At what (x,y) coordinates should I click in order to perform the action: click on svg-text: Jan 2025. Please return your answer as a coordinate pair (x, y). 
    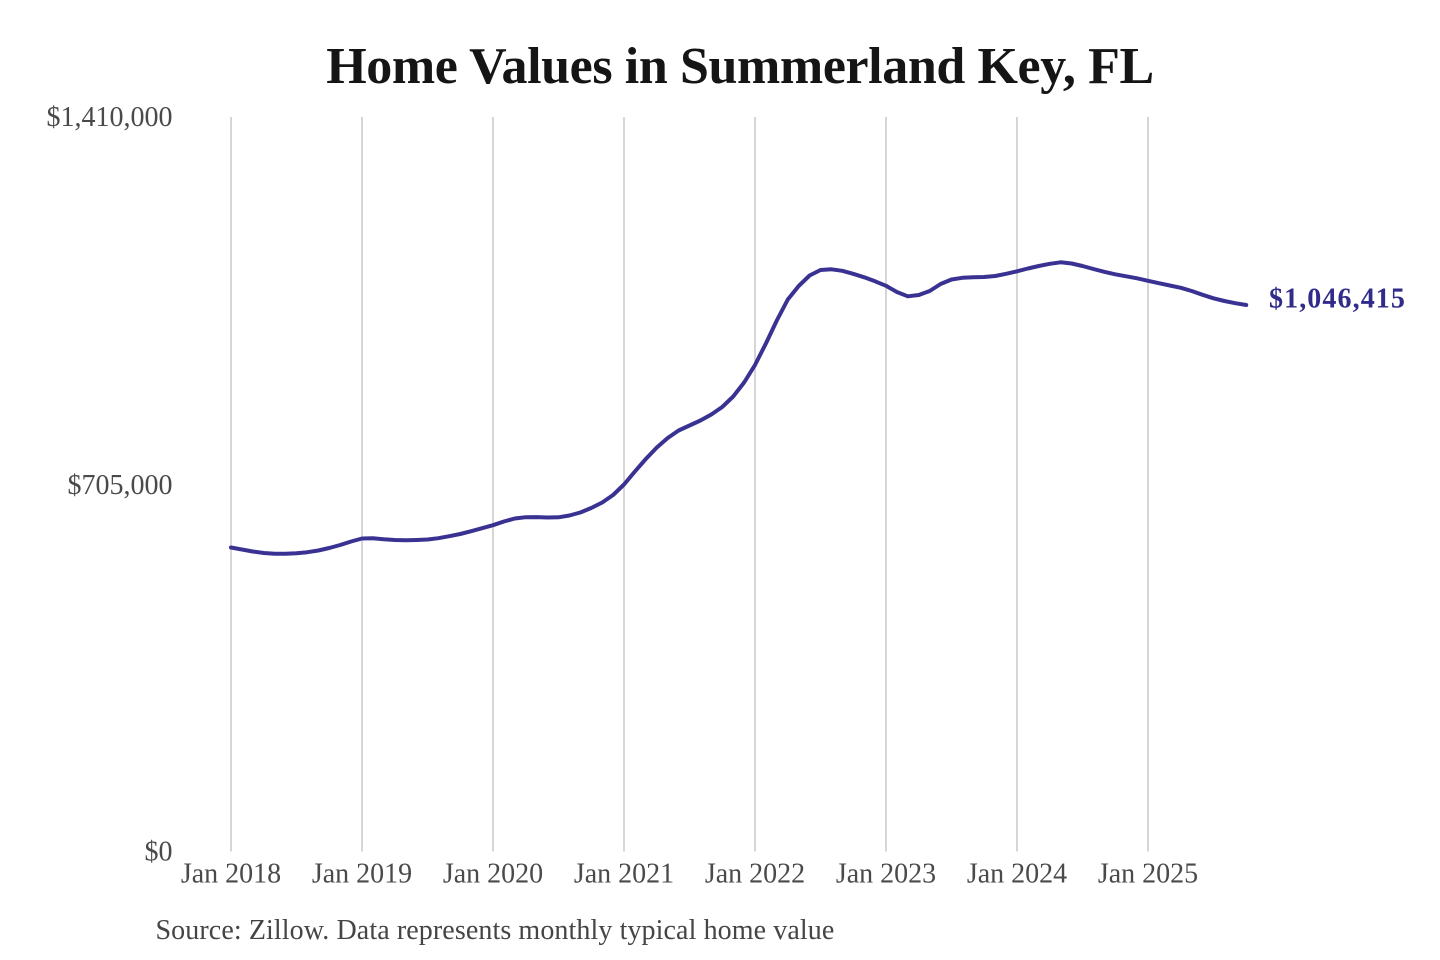
    Looking at the image, I should click on (1148, 874).